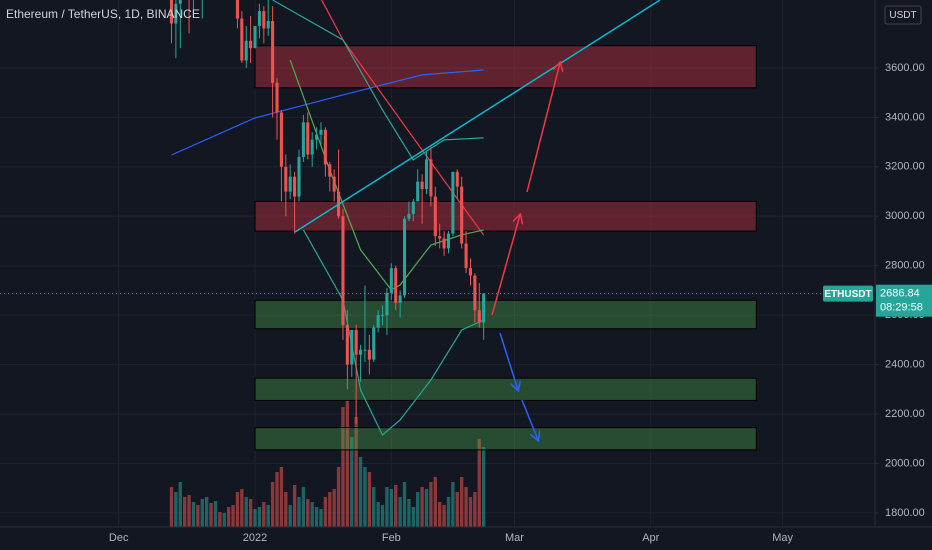  Describe the element at coordinates (905, 266) in the screenshot. I see `y-tick-label: 2800.00` at that location.